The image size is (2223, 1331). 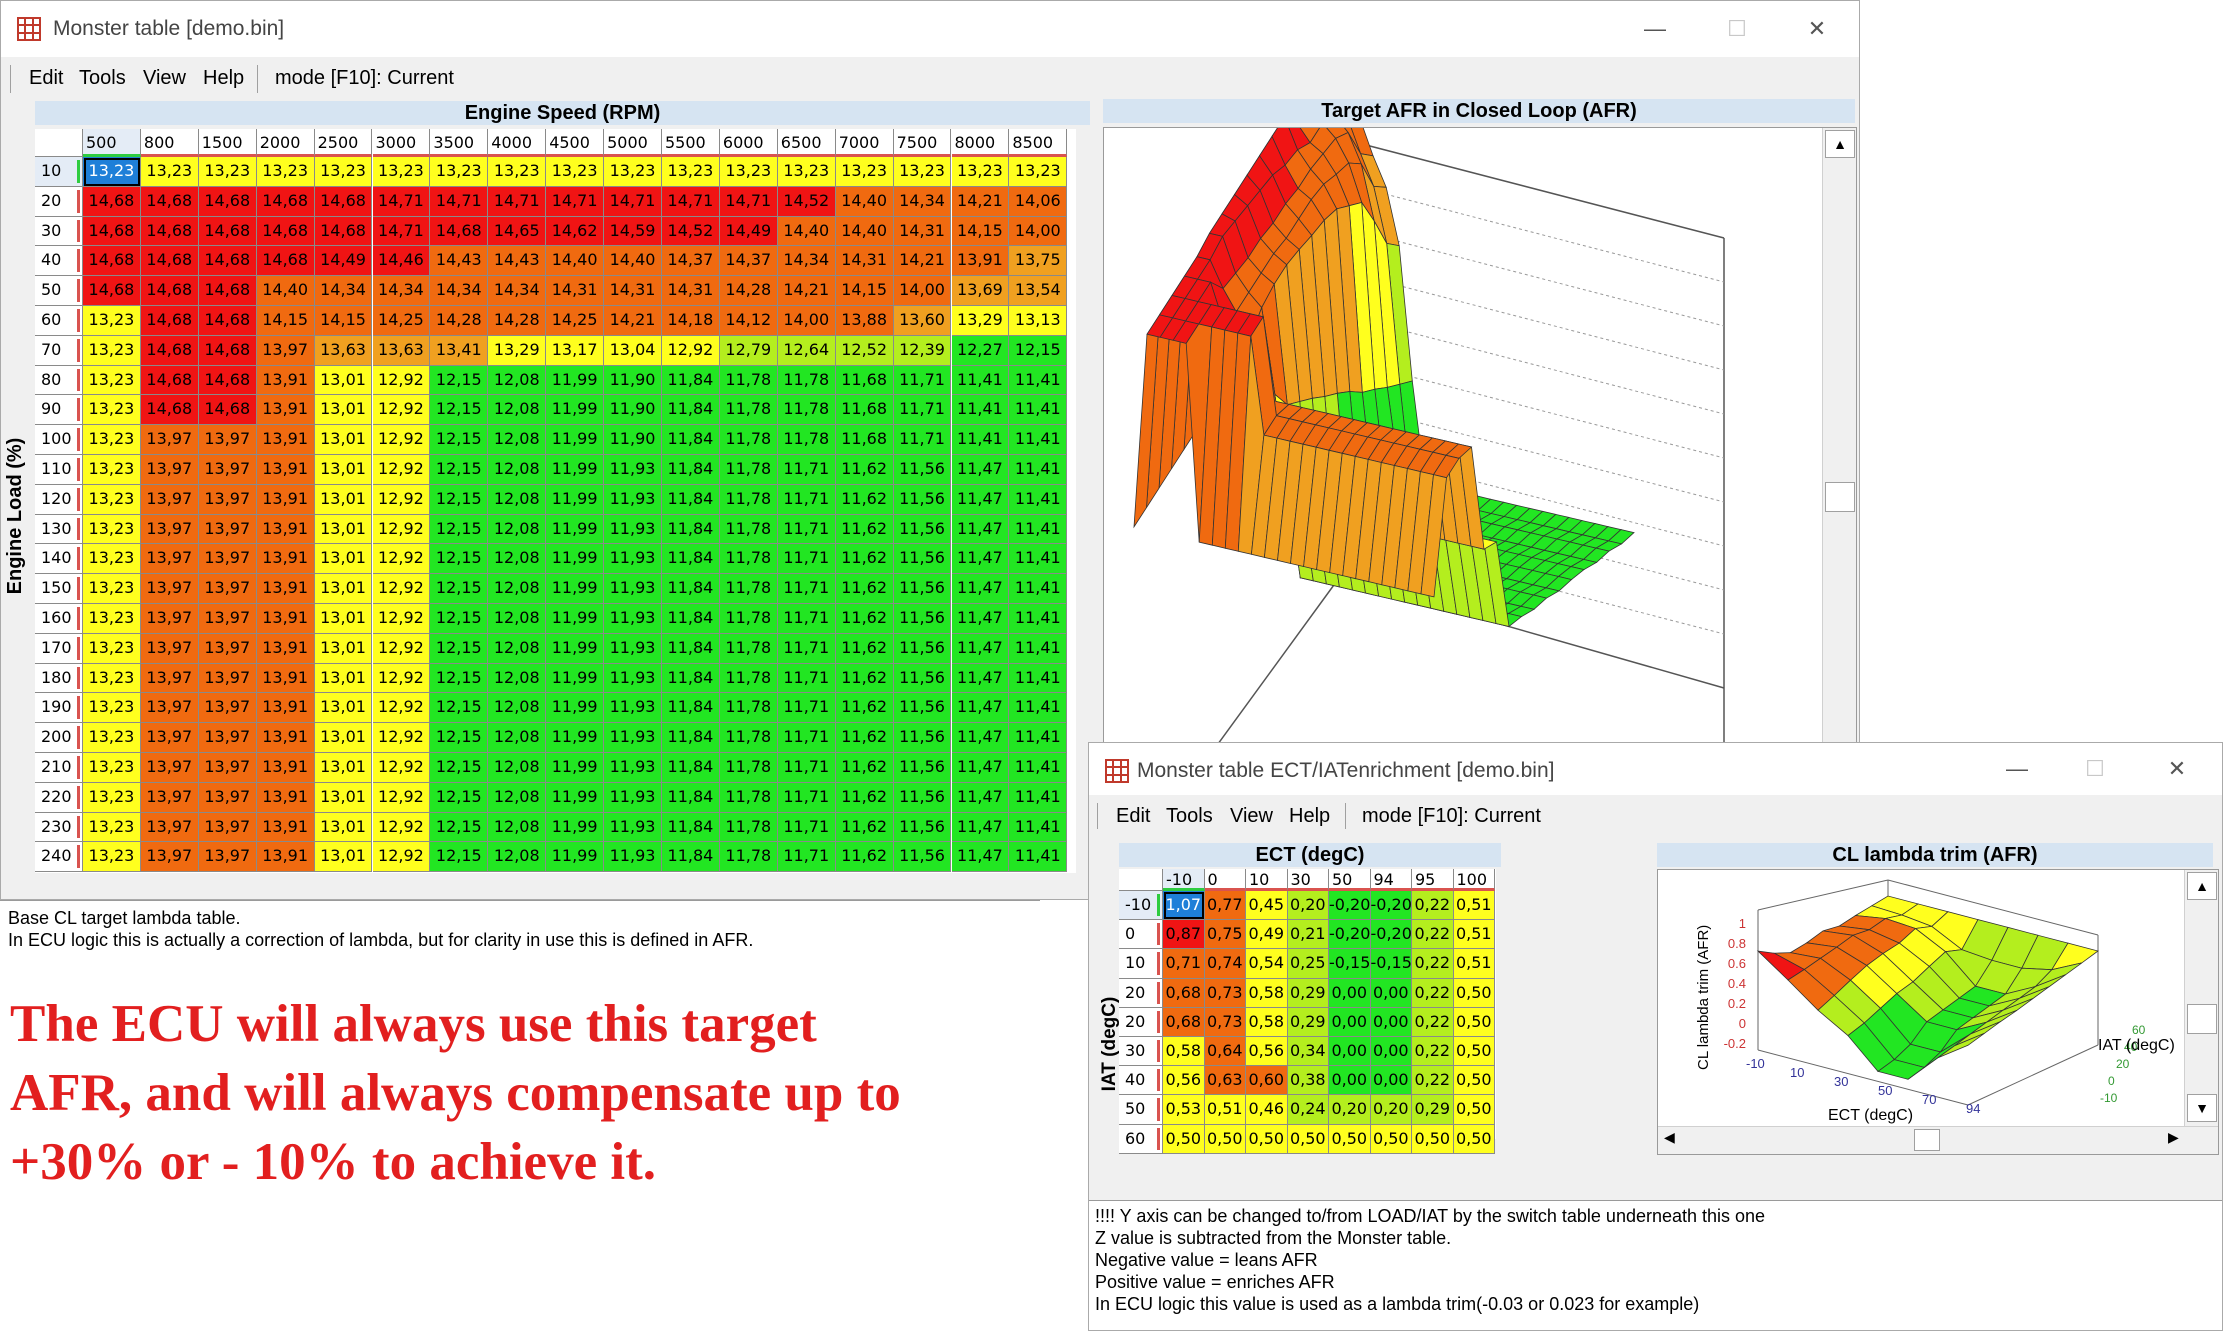 What do you see at coordinates (343, 261) in the screenshot?
I see `afr-cell: 14,49` at bounding box center [343, 261].